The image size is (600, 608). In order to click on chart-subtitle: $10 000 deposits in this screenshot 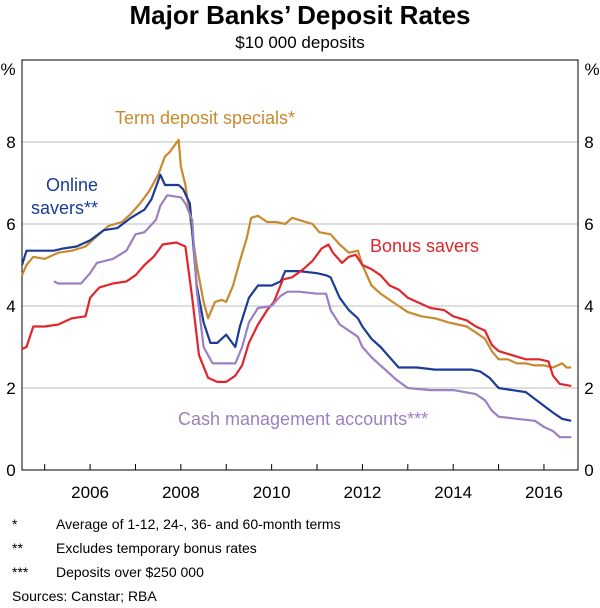, I will do `click(300, 42)`.